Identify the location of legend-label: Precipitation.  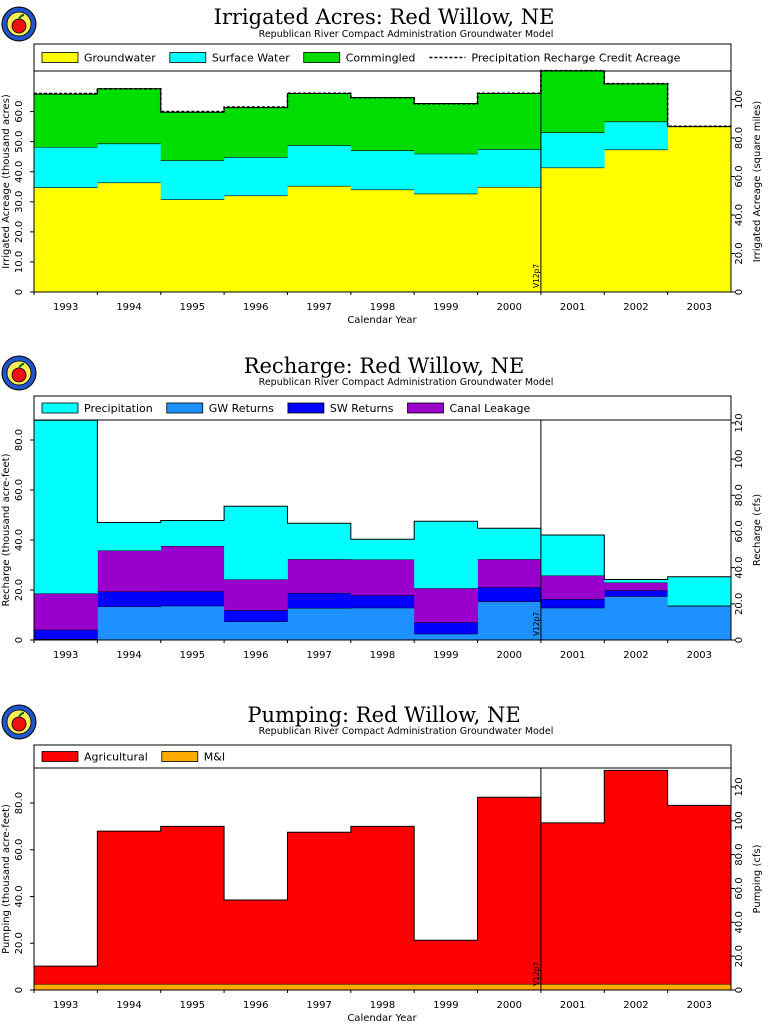
(118, 408).